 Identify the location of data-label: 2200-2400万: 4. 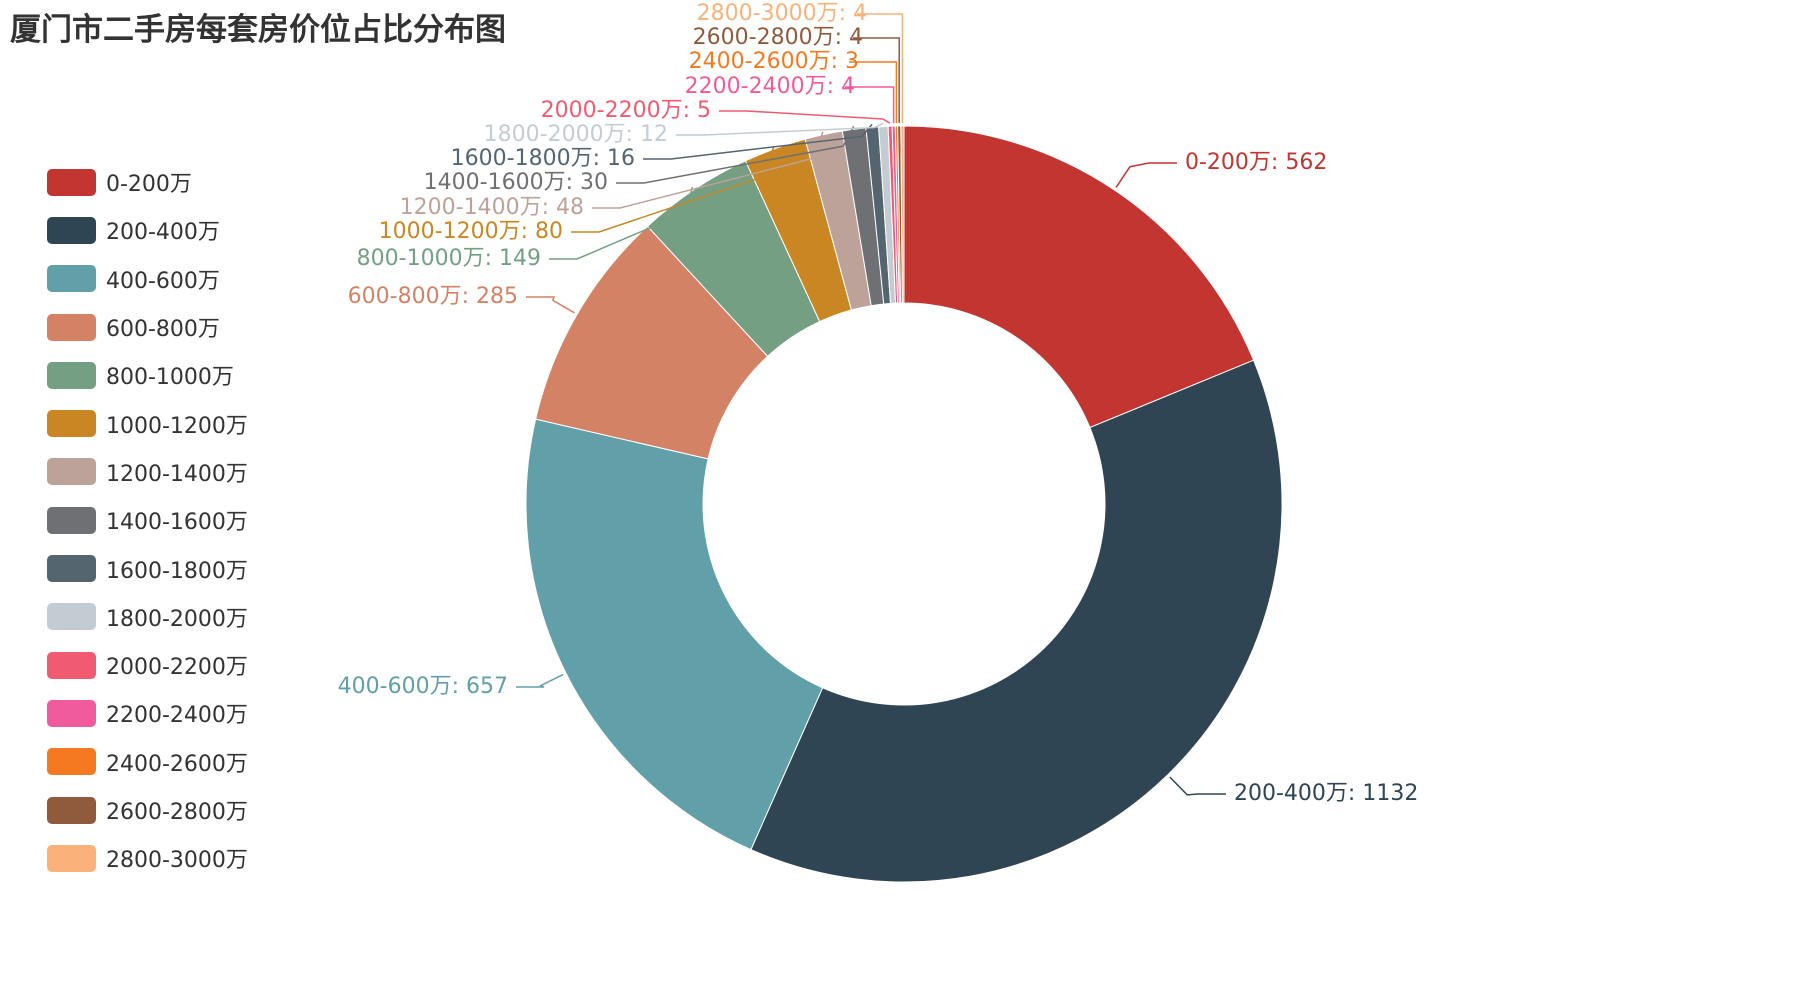
(770, 86).